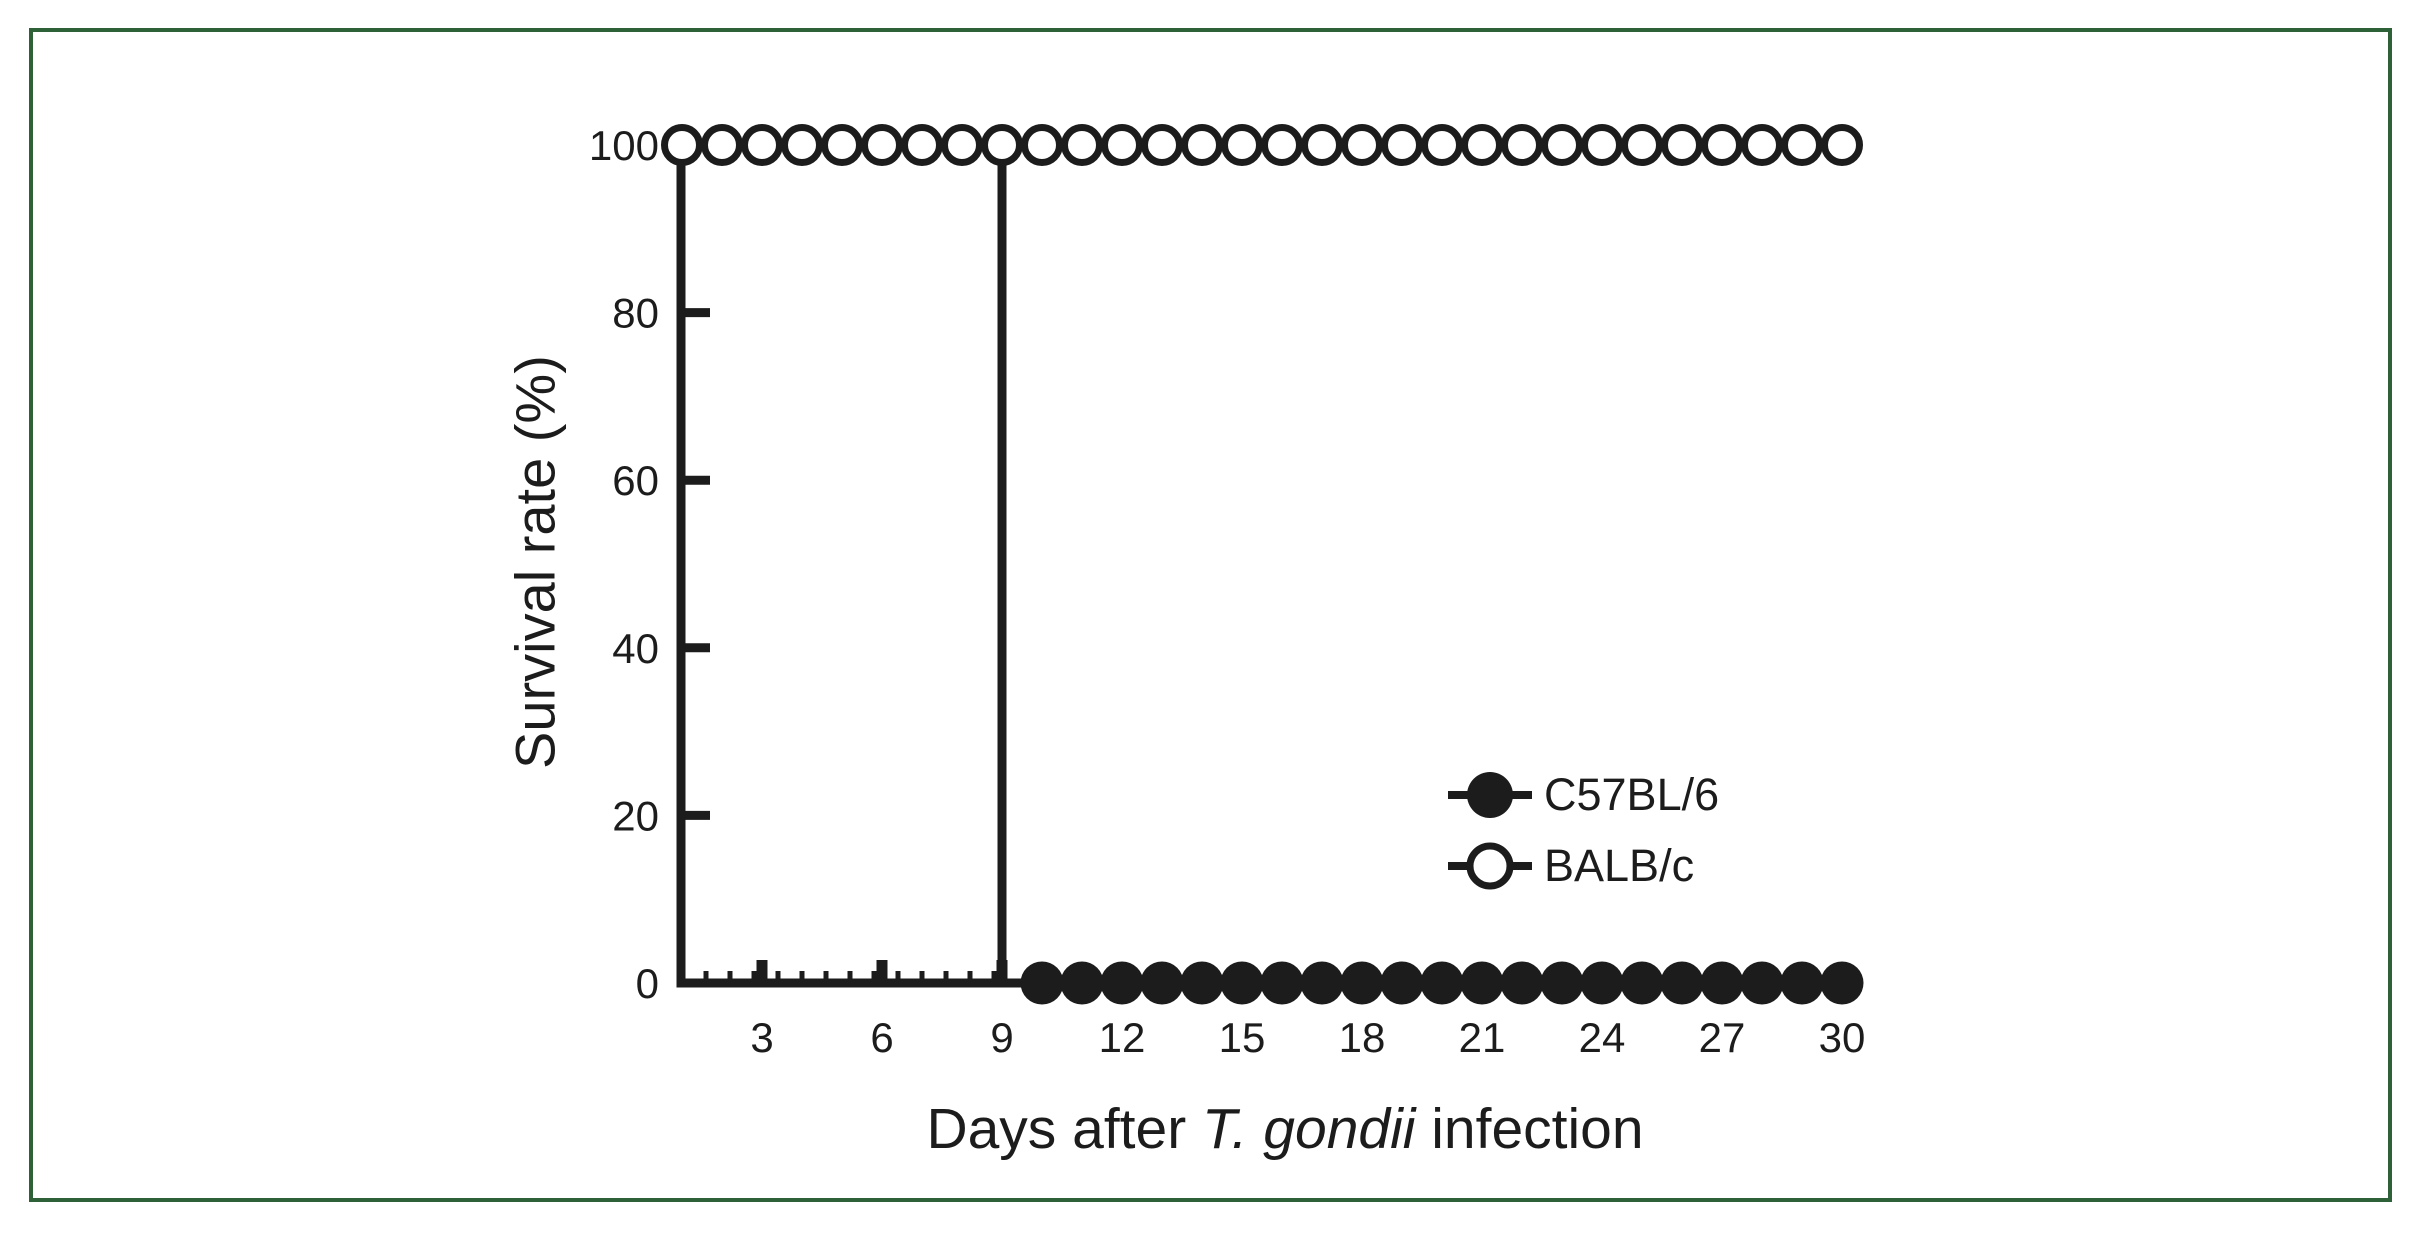 This screenshot has width=2423, height=1234. What do you see at coordinates (1242, 1037) in the screenshot?
I see `x-tick-label: 15` at bounding box center [1242, 1037].